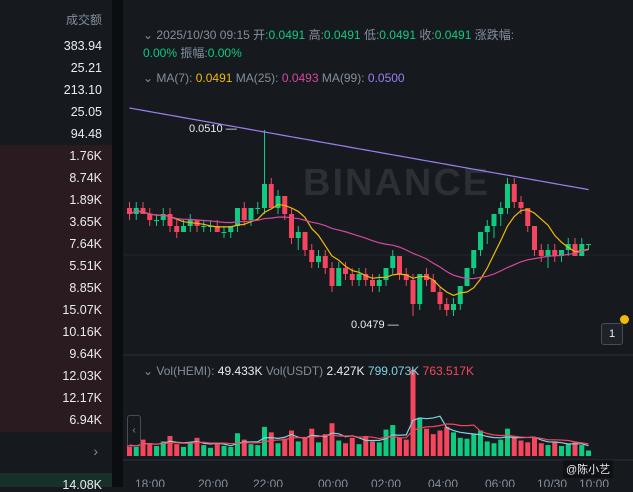 Image resolution: width=633 pixels, height=492 pixels. I want to click on ma7-line, so click(359, 250).